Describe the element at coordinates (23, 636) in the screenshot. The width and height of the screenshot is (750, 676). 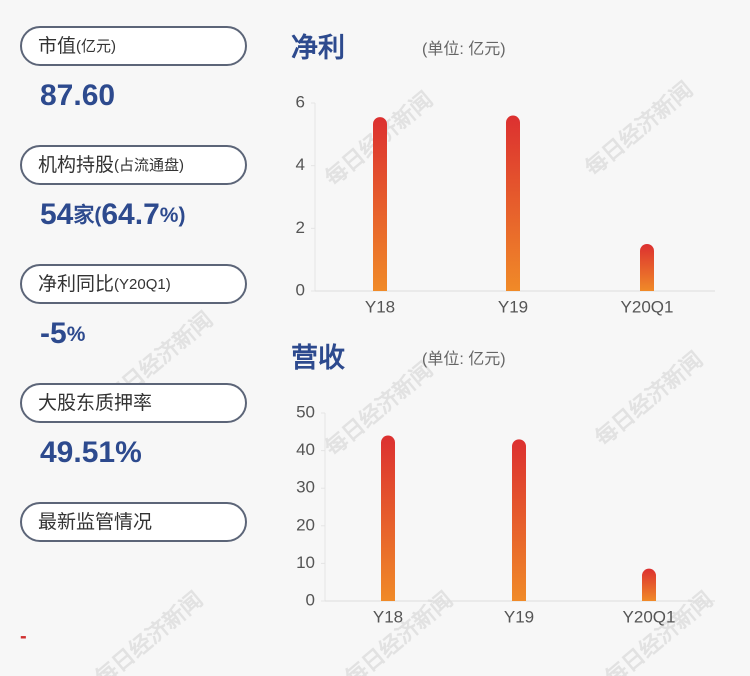
I see `footer-mark: -` at that location.